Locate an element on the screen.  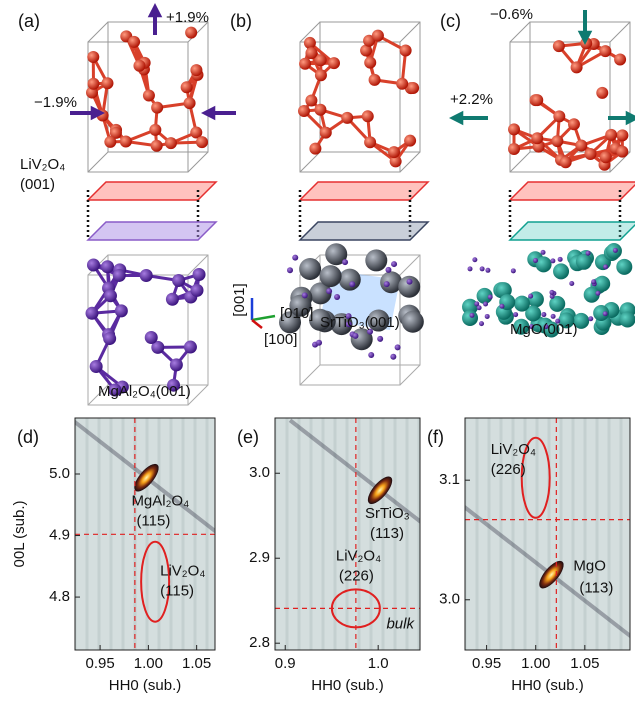
x-tick-label: 0.95 is located at coordinates (486, 663).